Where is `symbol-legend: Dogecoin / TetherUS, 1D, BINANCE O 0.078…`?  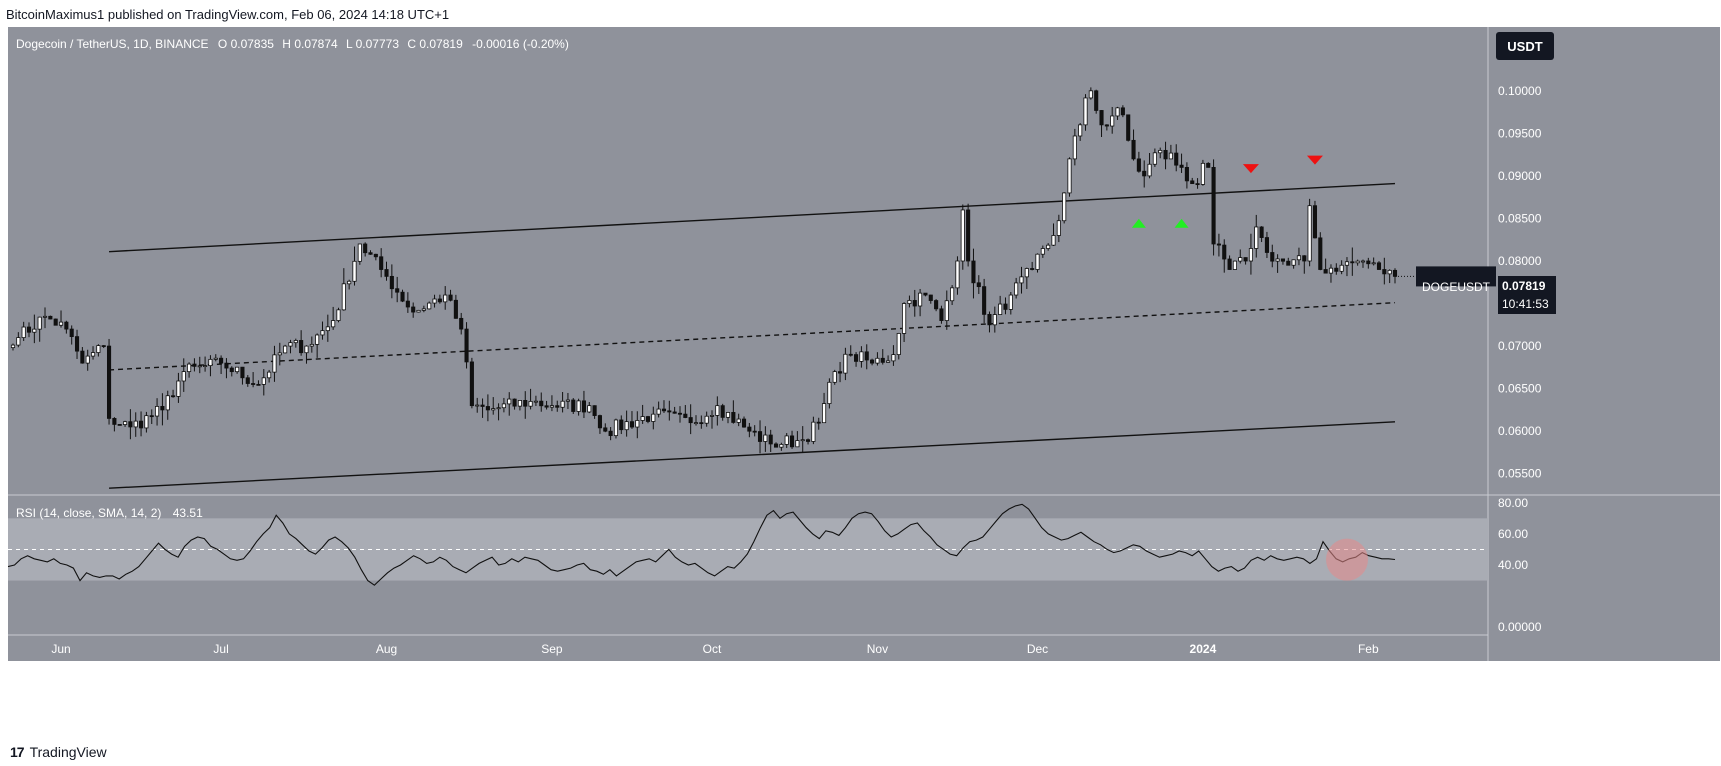 symbol-legend: Dogecoin / TetherUS, 1D, BINANCE O 0.078… is located at coordinates (292, 44).